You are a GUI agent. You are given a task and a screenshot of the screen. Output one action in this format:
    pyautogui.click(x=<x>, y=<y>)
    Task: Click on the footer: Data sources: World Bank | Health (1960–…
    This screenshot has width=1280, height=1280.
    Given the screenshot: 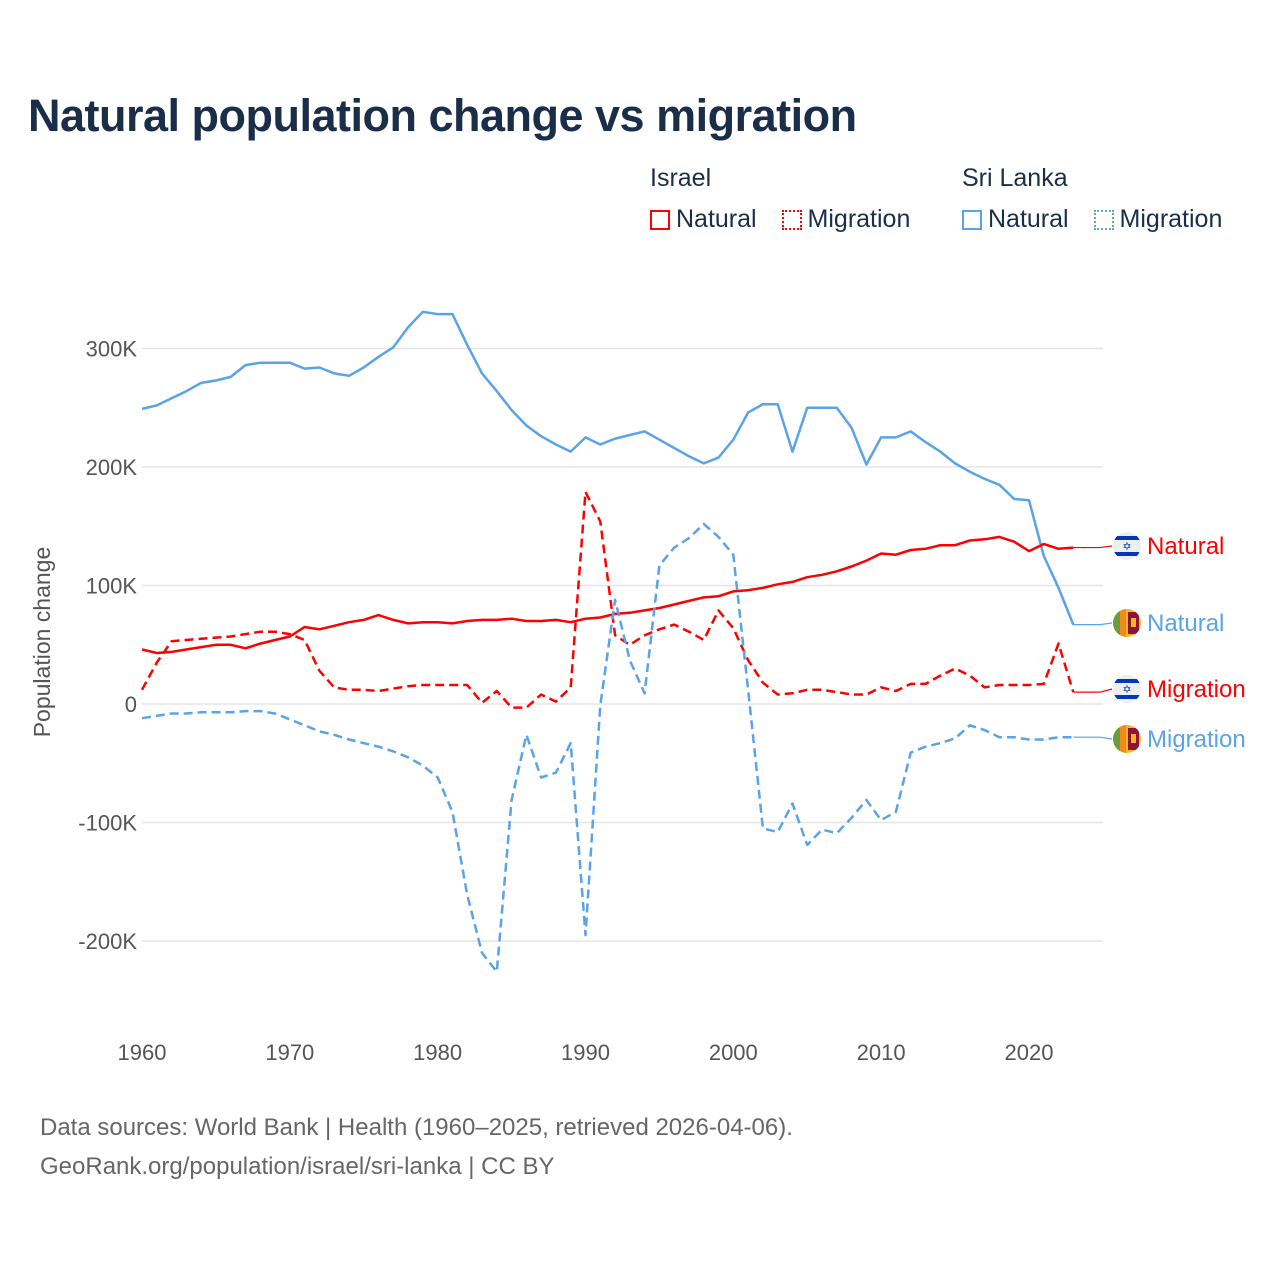 What is the action you would take?
    pyautogui.click(x=416, y=1147)
    